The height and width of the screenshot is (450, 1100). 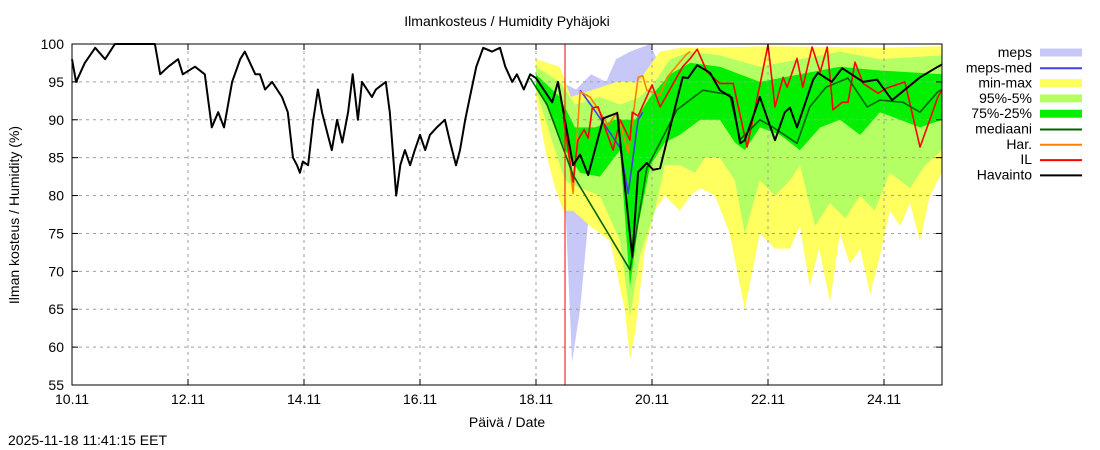 I want to click on y-tick-label: 55, so click(x=56, y=385).